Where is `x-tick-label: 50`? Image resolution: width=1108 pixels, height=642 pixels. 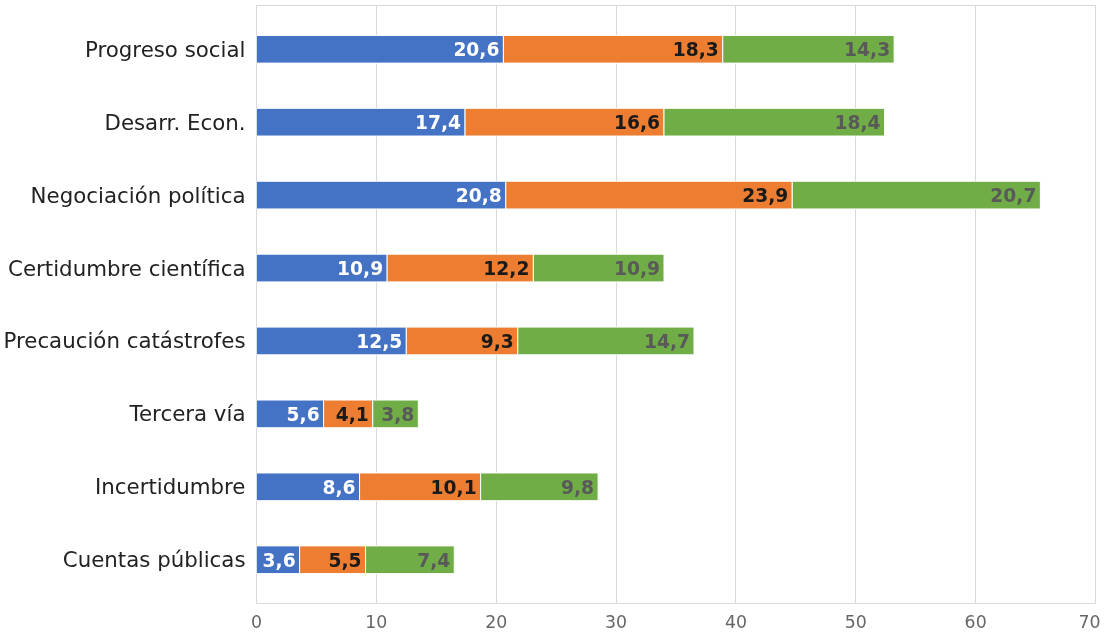 x-tick-label: 50 is located at coordinates (855, 621).